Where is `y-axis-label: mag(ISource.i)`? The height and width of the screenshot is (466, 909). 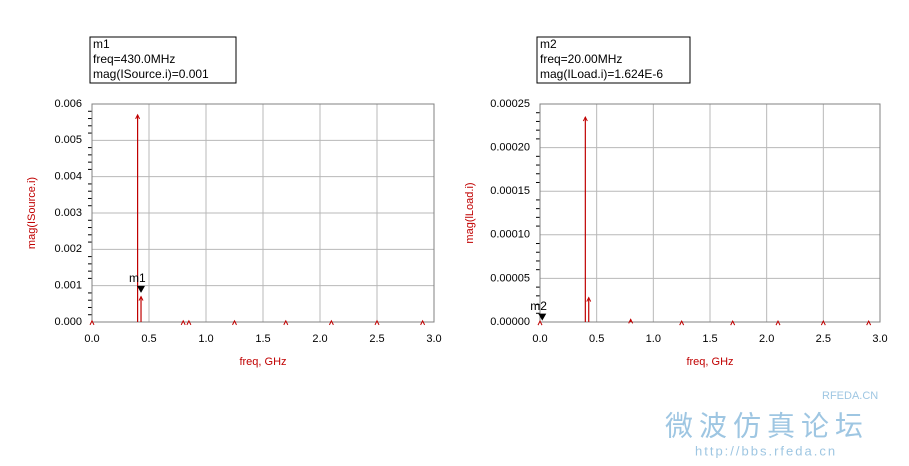
y-axis-label: mag(ISource.i) is located at coordinates (32, 213).